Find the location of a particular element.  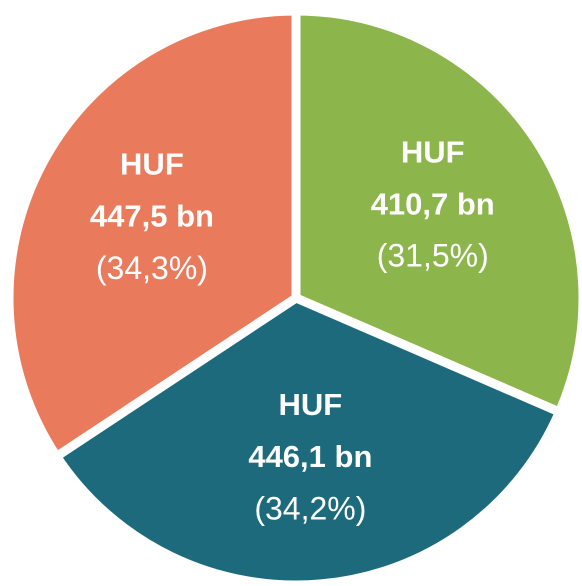

slice-percent: (31,5%) is located at coordinates (433, 256).